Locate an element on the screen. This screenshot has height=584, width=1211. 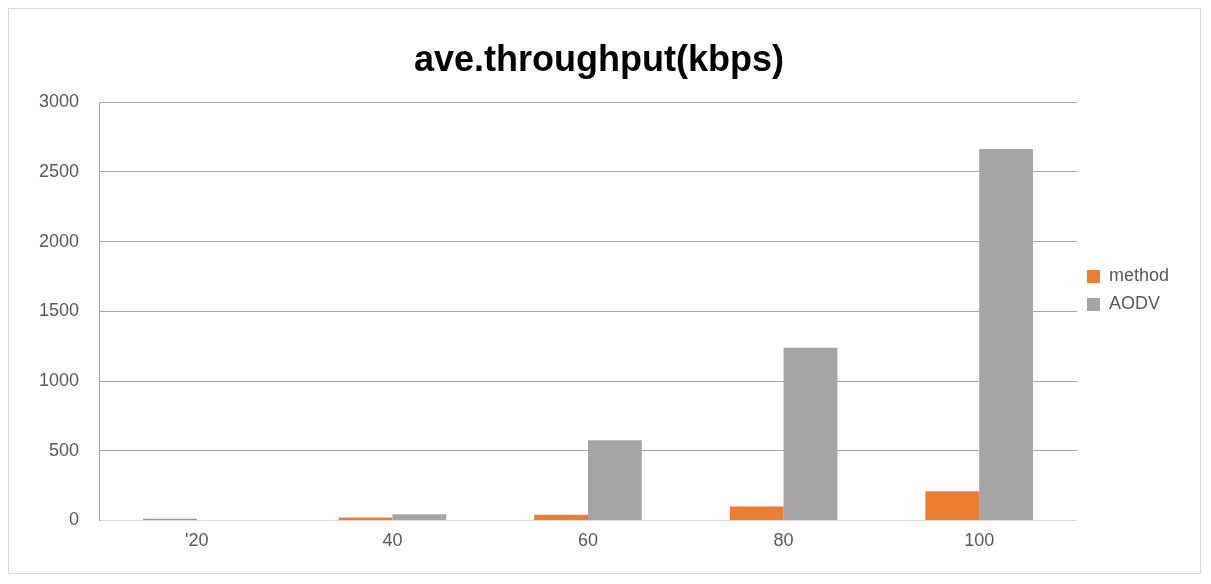
legend-label: method is located at coordinates (1139, 275).